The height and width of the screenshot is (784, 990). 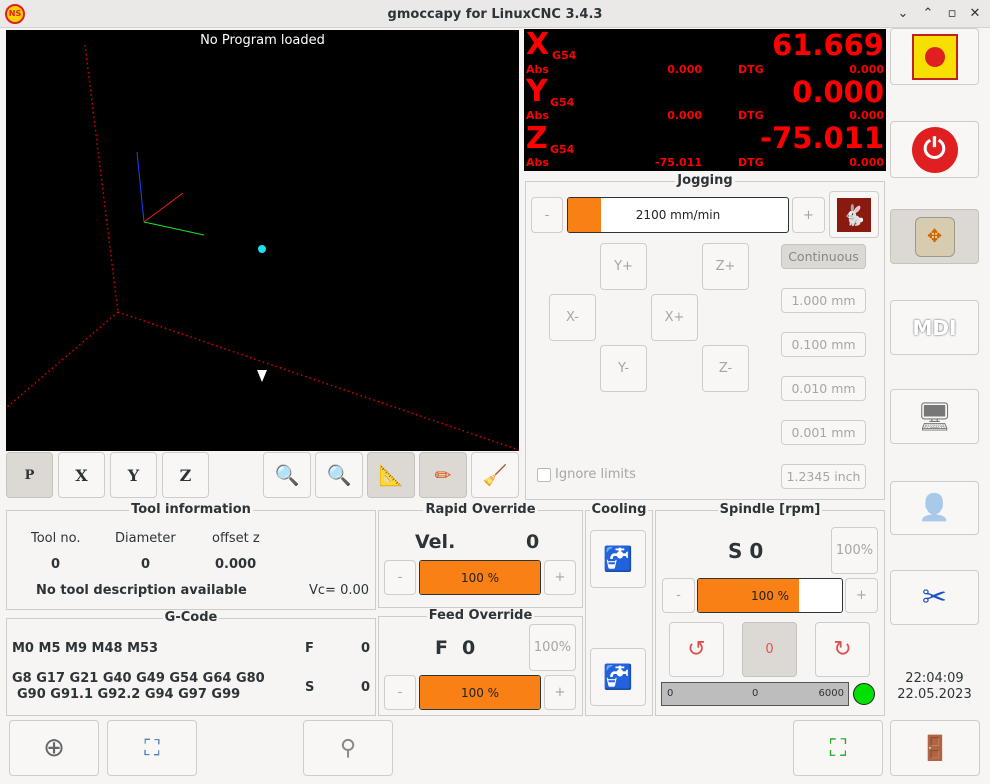 I want to click on rapid-override-slider: 100 %, so click(x=480, y=577).